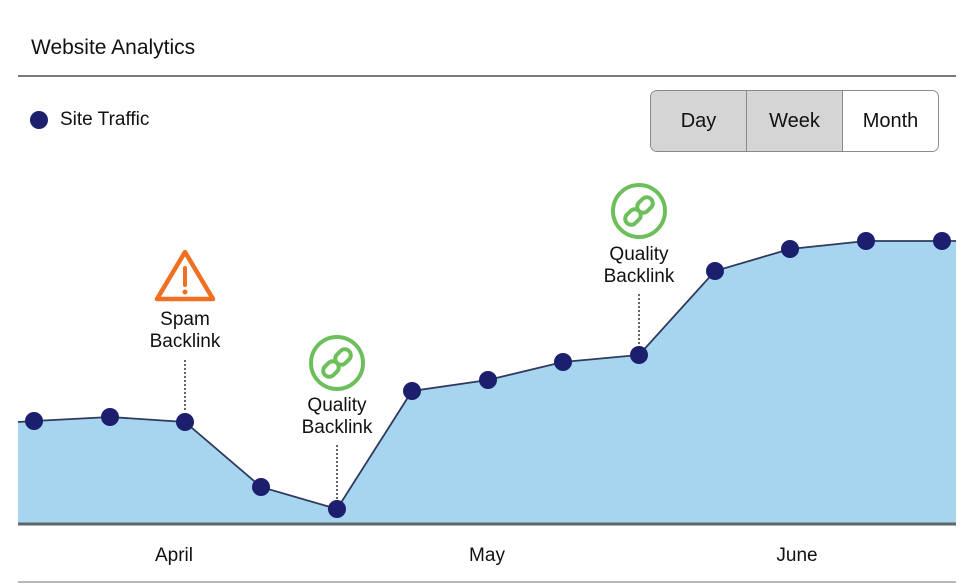  I want to click on legend-marker-icon, so click(39, 120).